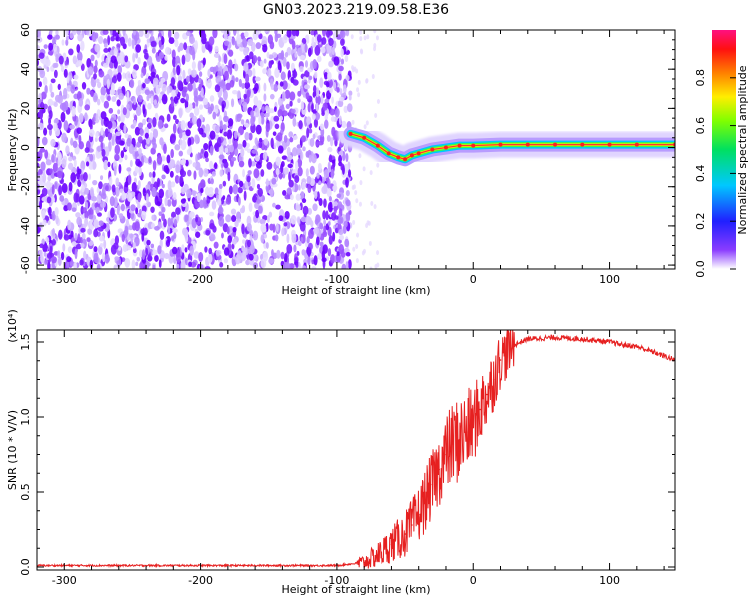 The image size is (750, 600). I want to click on colorbar-tick-label: 0.0, so click(700, 269).